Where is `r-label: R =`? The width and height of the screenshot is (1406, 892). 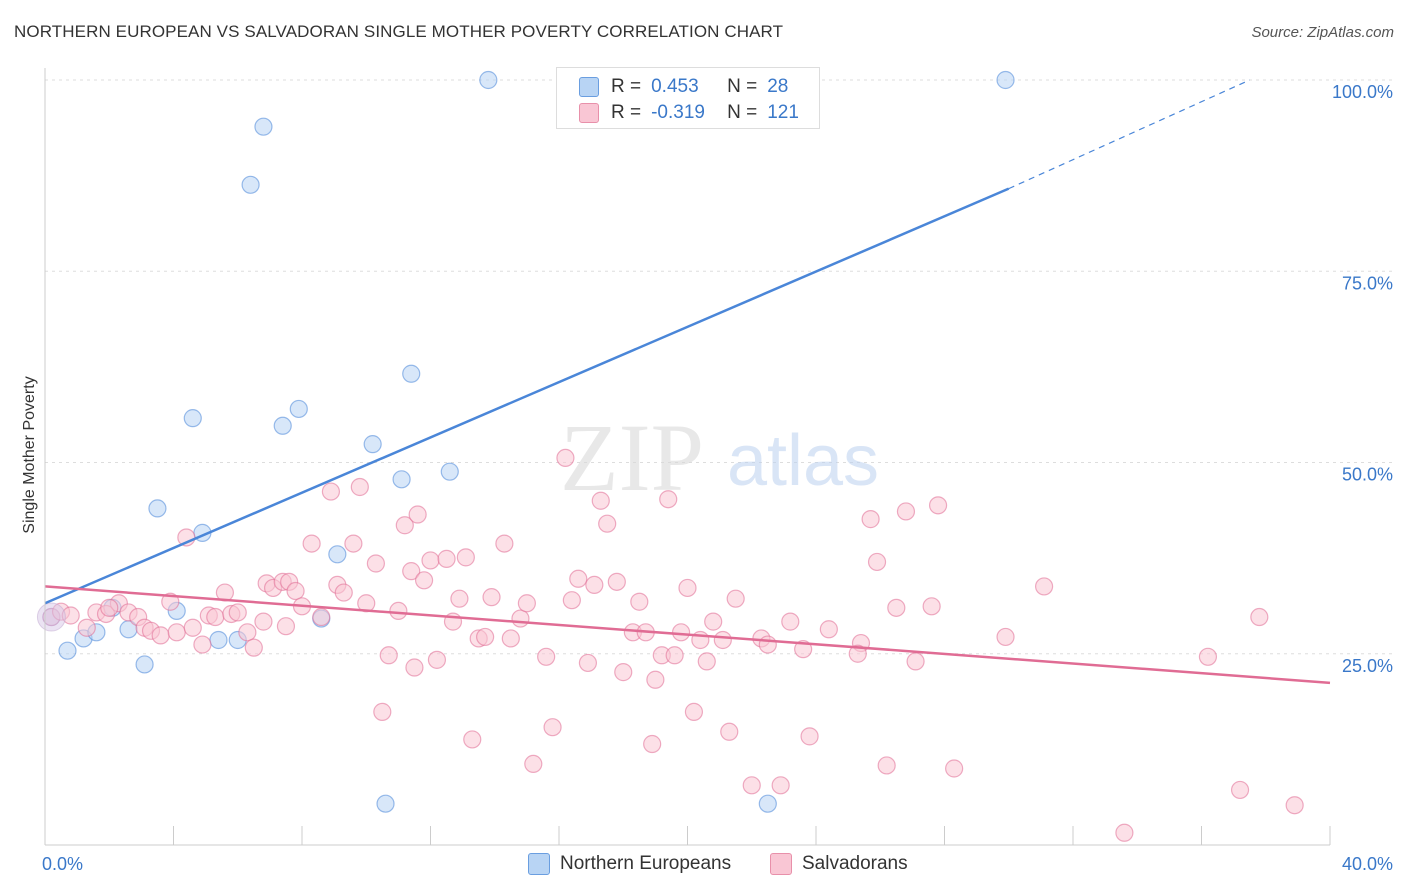
r-label: R = is located at coordinates (626, 112).